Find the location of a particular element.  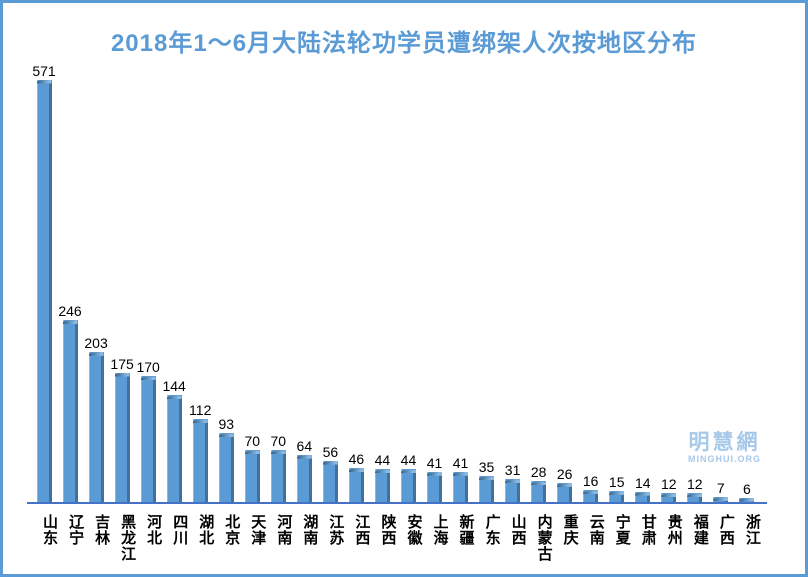

value-label: 70 is located at coordinates (278, 441).